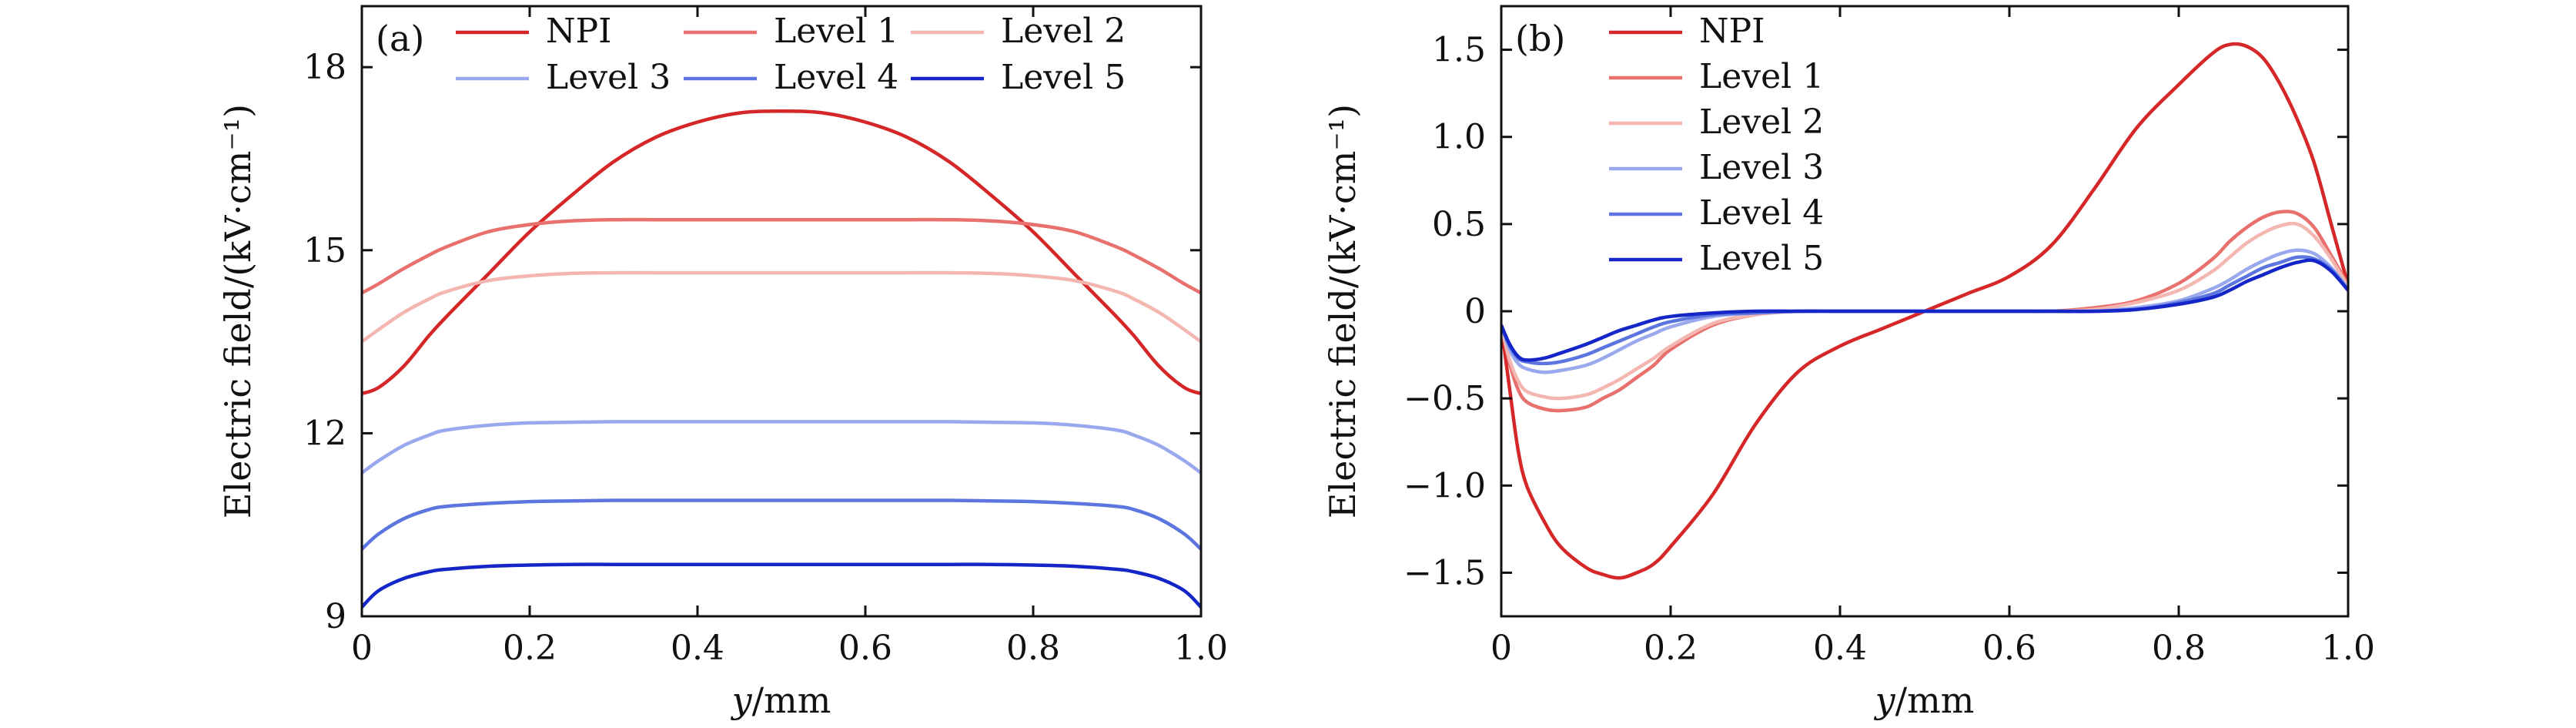 The image size is (2576, 728). I want to click on panel-label: (b), so click(1540, 38).